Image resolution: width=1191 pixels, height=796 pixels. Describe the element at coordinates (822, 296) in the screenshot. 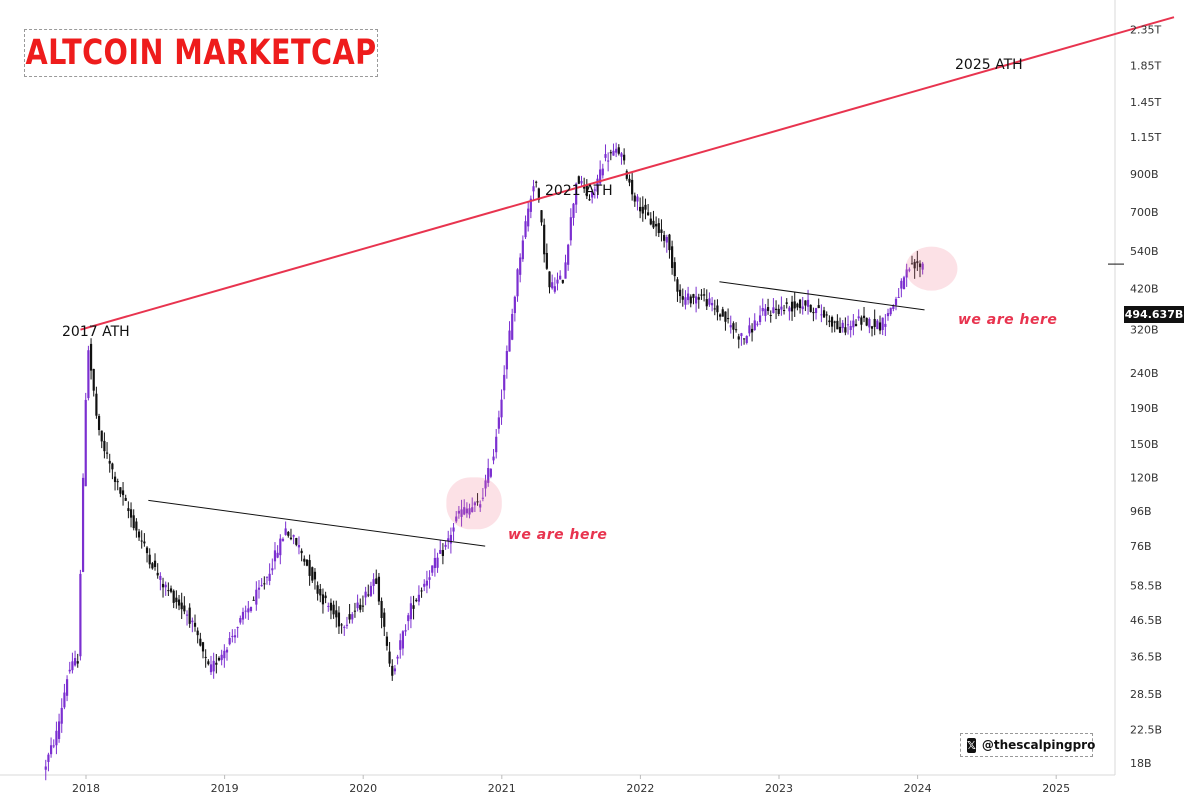

I see `resistance-trendline` at that location.